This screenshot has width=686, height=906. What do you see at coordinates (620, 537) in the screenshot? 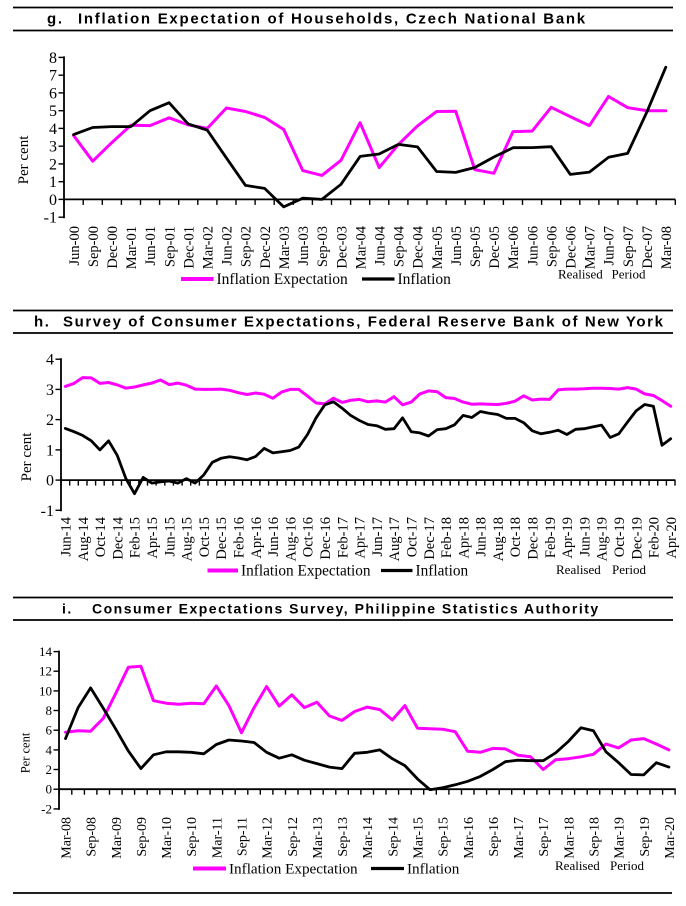
I see `svg-text: Oct-19` at bounding box center [620, 537].